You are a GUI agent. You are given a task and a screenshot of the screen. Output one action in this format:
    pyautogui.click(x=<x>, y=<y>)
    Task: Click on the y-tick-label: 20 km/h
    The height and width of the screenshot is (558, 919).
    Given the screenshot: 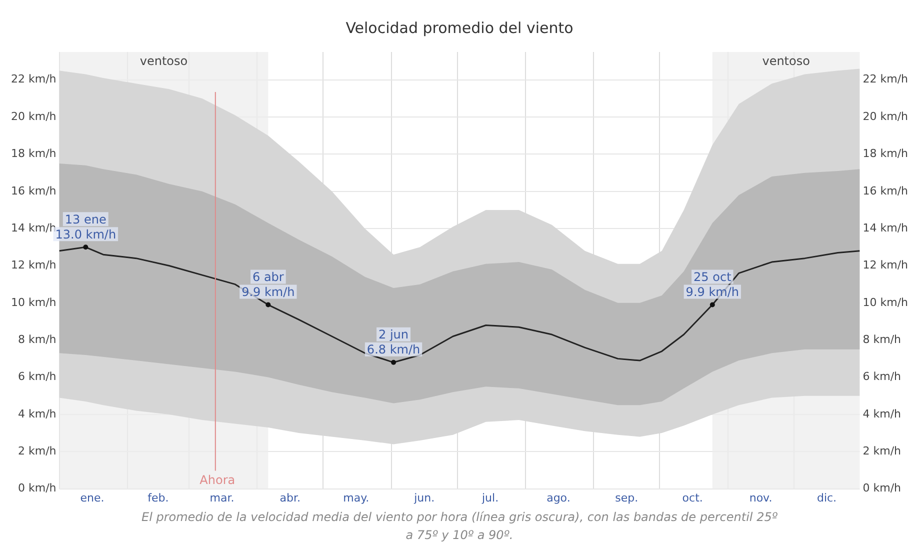 What is the action you would take?
    pyautogui.click(x=33, y=116)
    